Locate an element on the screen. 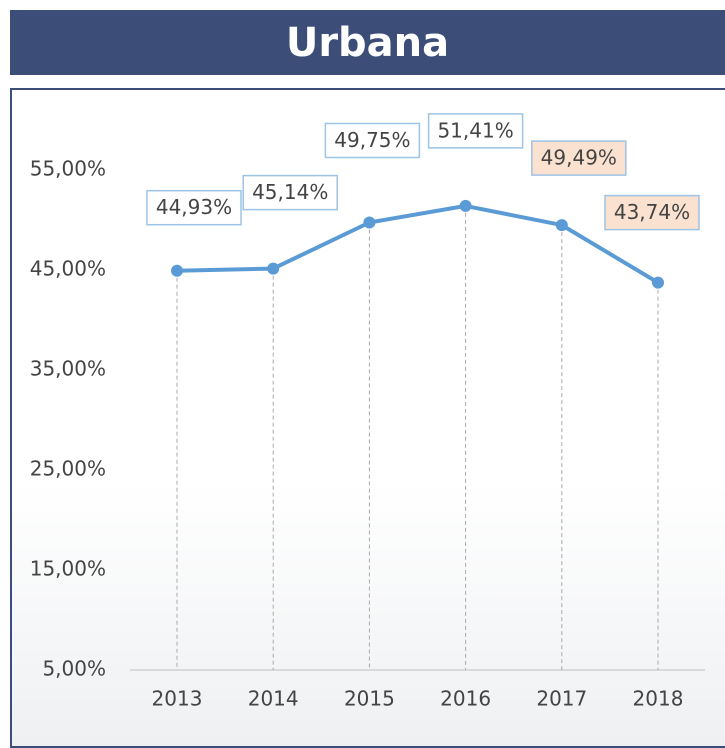 This screenshot has width=725, height=748. x-tick-label: 2016 is located at coordinates (465, 699).